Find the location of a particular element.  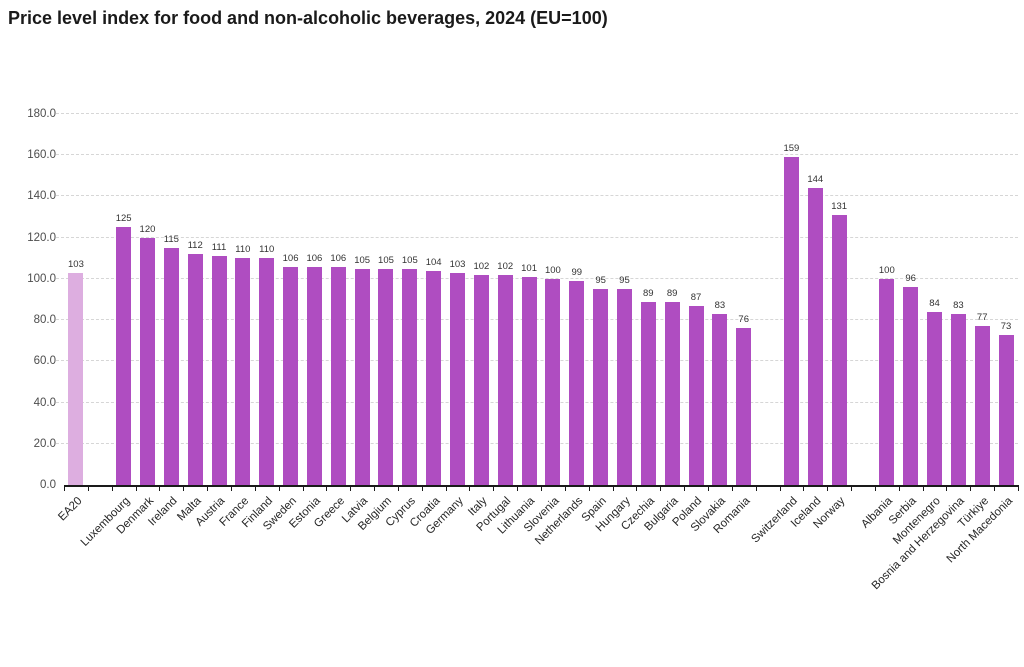

bar-greece is located at coordinates (338, 375).